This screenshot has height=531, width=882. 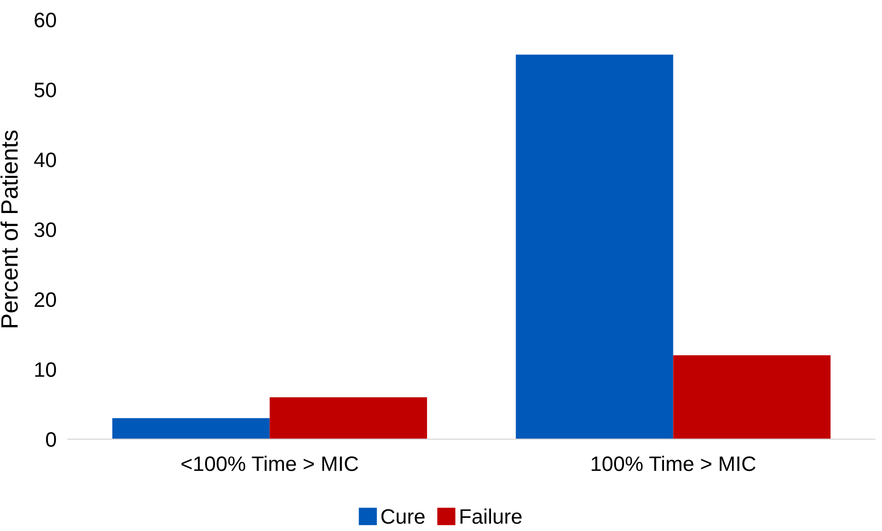 What do you see at coordinates (491, 516) in the screenshot?
I see `legend-label: Failure` at bounding box center [491, 516].